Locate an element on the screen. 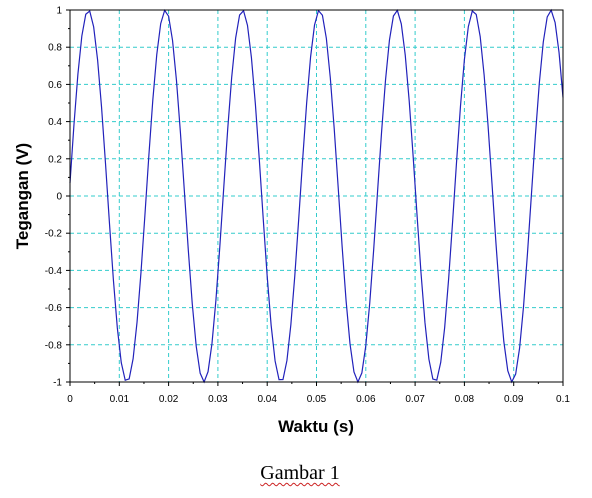 Image resolution: width=592 pixels, height=498 pixels. y-tick-label: -1 is located at coordinates (57, 383).